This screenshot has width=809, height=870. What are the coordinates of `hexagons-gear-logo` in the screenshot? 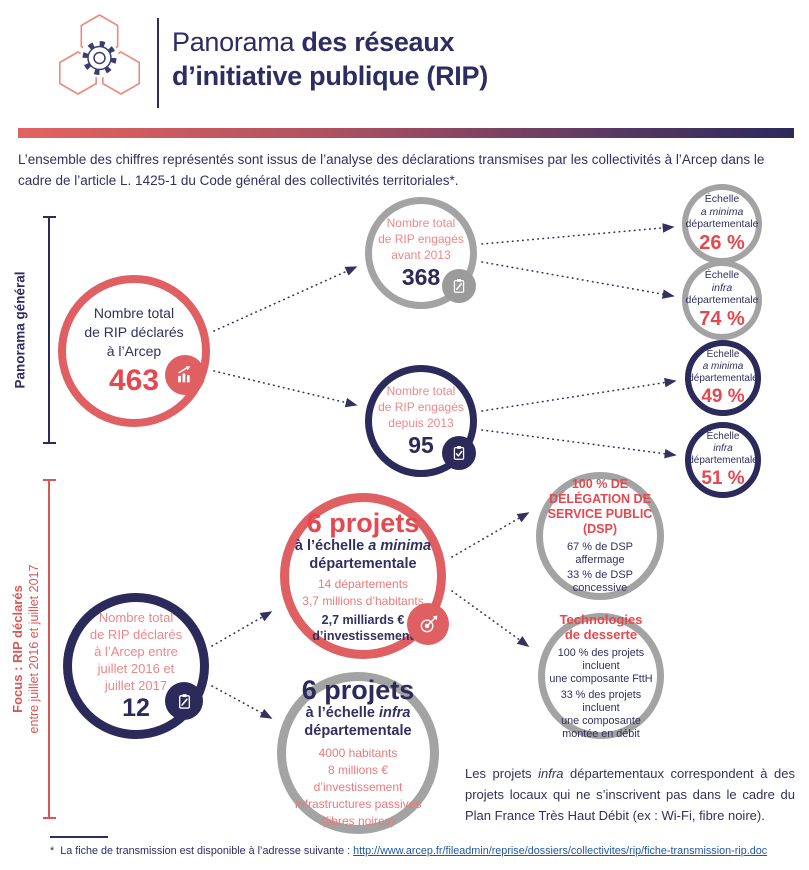 It's located at (99, 59).